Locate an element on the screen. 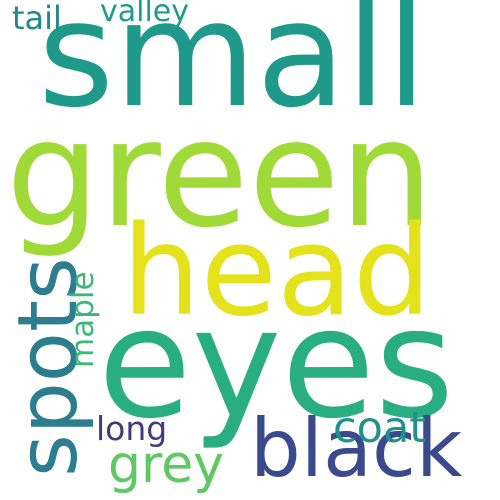  word-black: black is located at coordinates (356, 448).